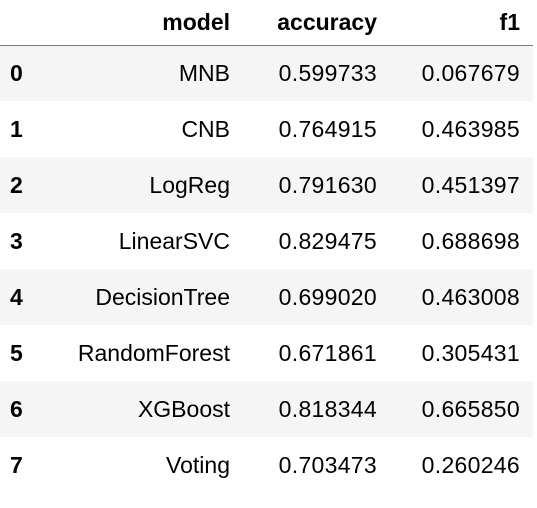 This screenshot has width=537, height=508. What do you see at coordinates (470, 408) in the screenshot?
I see `f1-cell: 0.665850` at bounding box center [470, 408].